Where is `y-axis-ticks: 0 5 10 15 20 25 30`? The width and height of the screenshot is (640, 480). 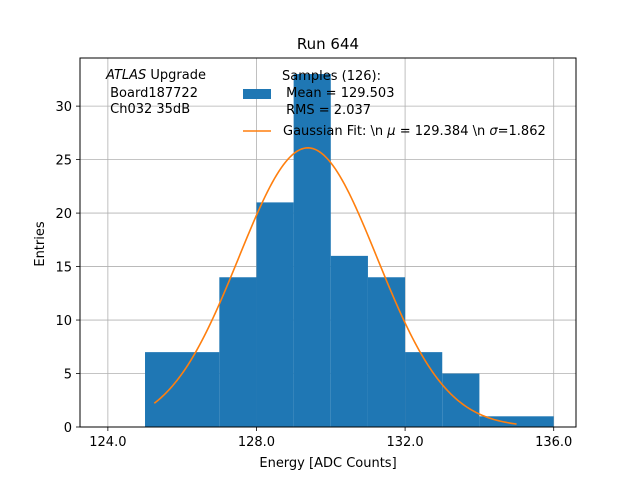 y-axis-ticks: 0 5 10 15 20 25 30 is located at coordinates (67, 268).